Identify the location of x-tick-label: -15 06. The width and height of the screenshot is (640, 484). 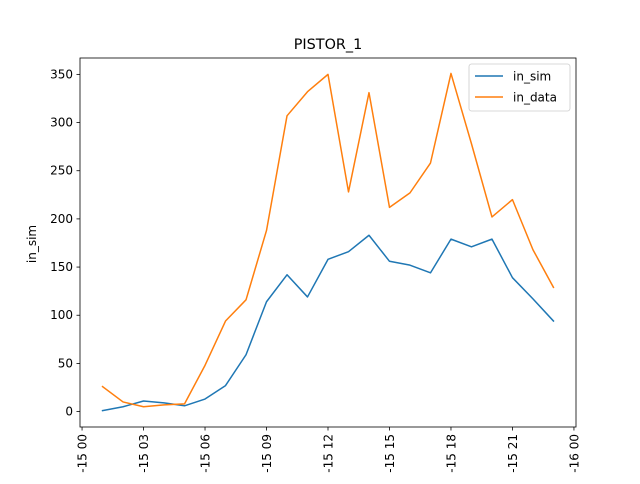
(206, 453).